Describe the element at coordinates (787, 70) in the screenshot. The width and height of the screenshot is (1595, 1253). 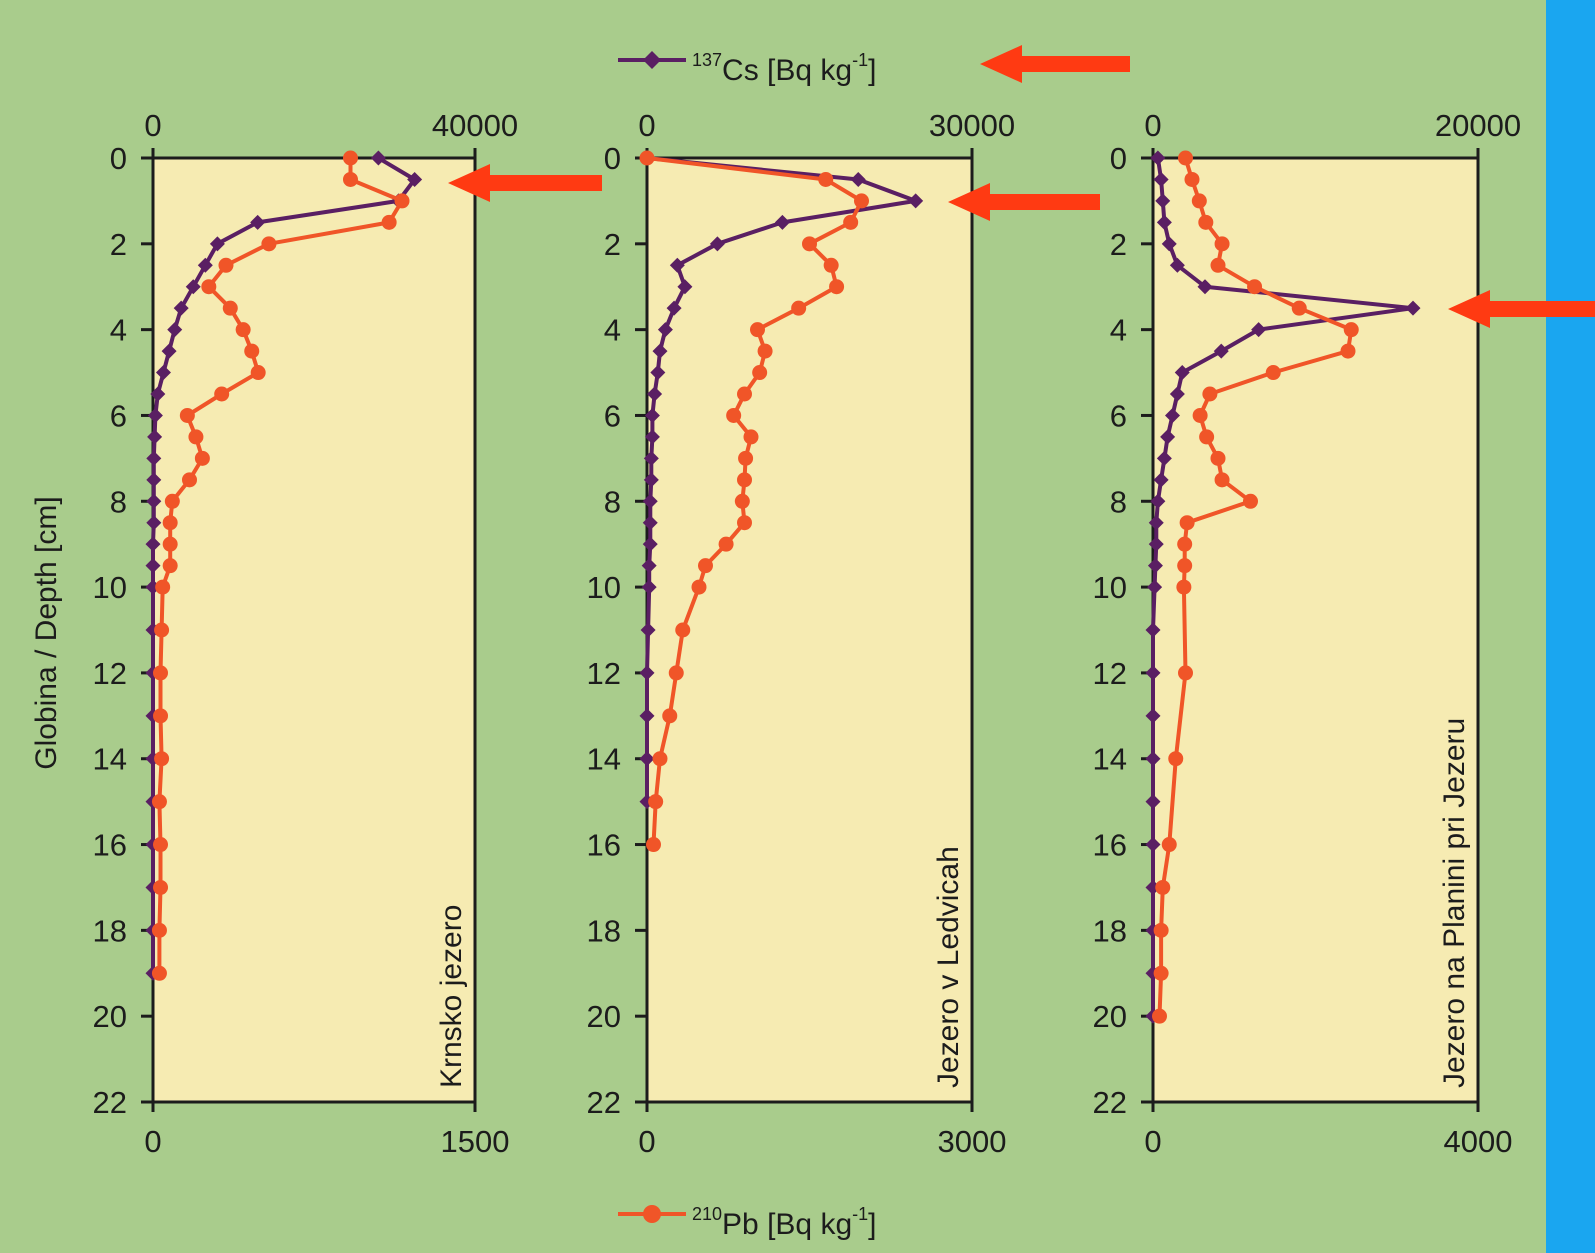
I see `legend-cs-text: Cs [Bq kg` at that location.